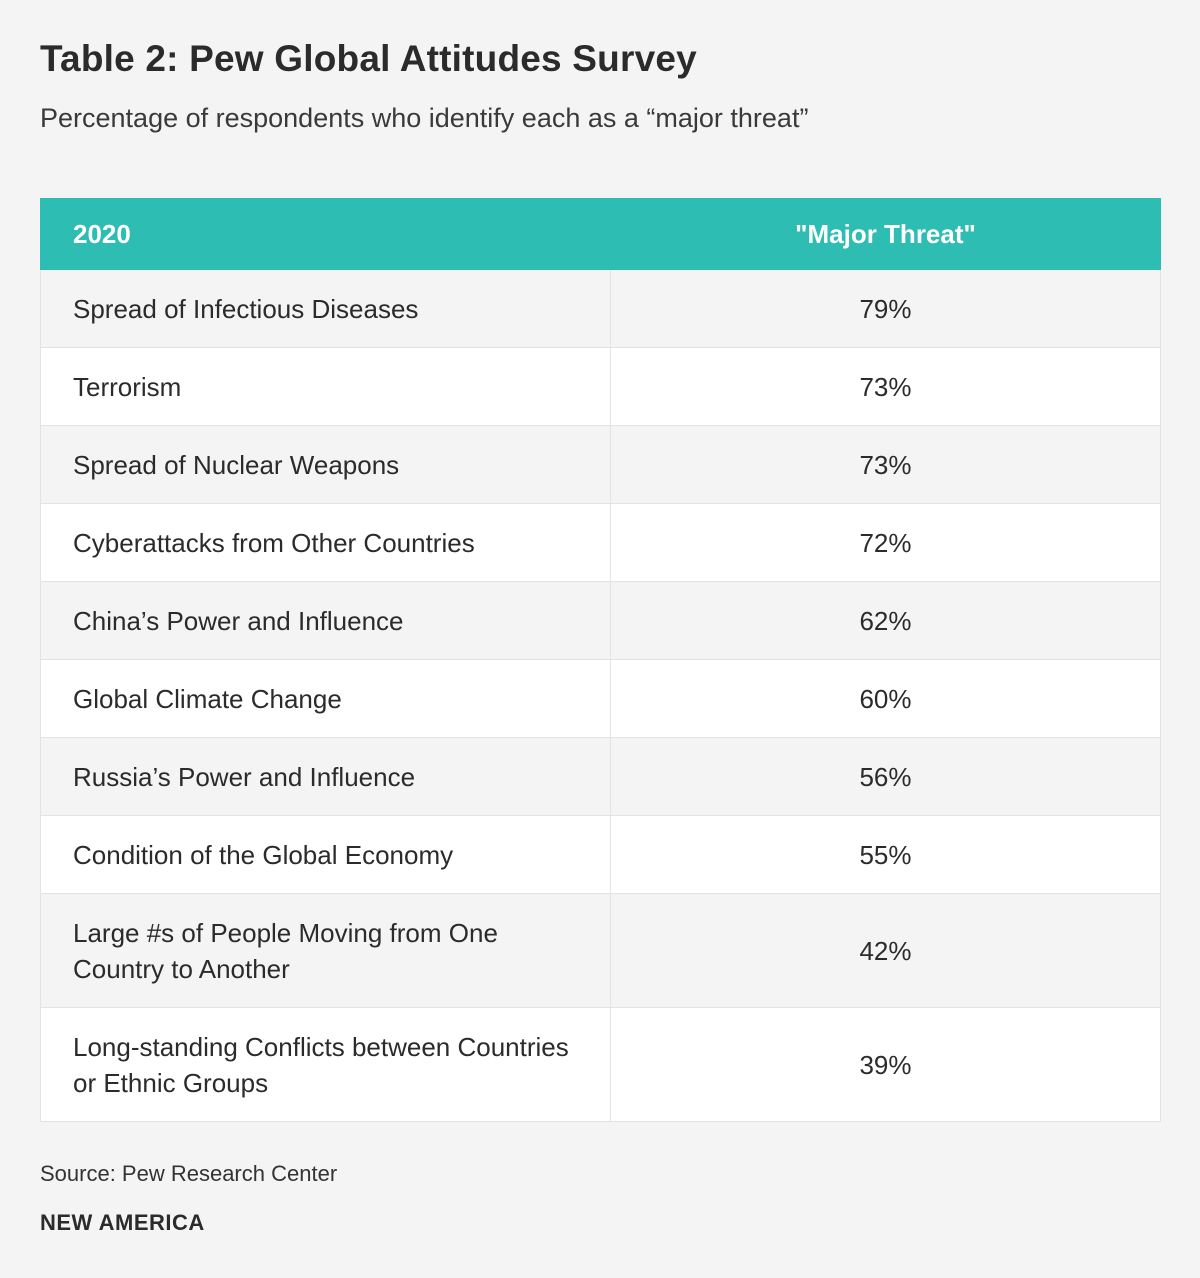  Describe the element at coordinates (325, 620) in the screenshot. I see `row-label: China’s Power and Influence` at that location.